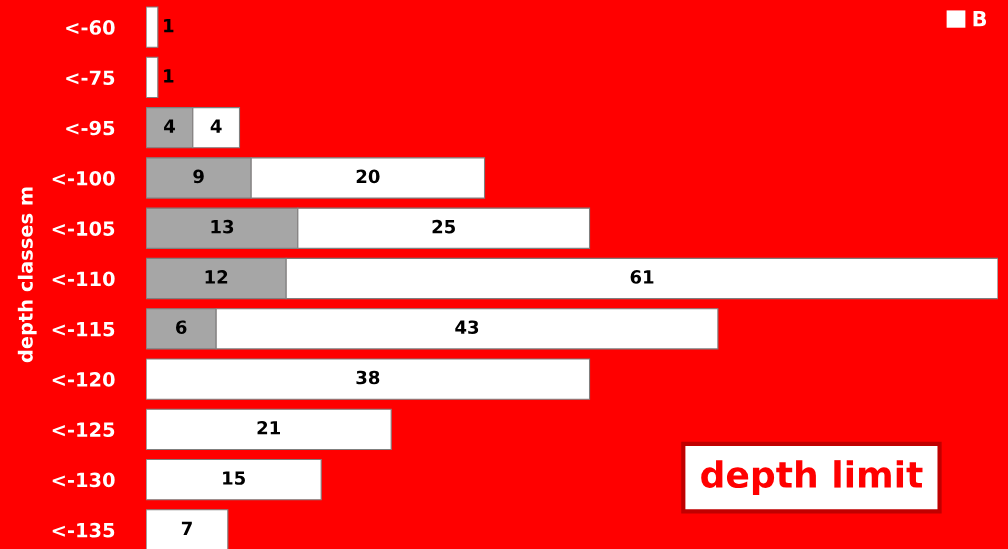  I want to click on data-label: 7, so click(186, 528).